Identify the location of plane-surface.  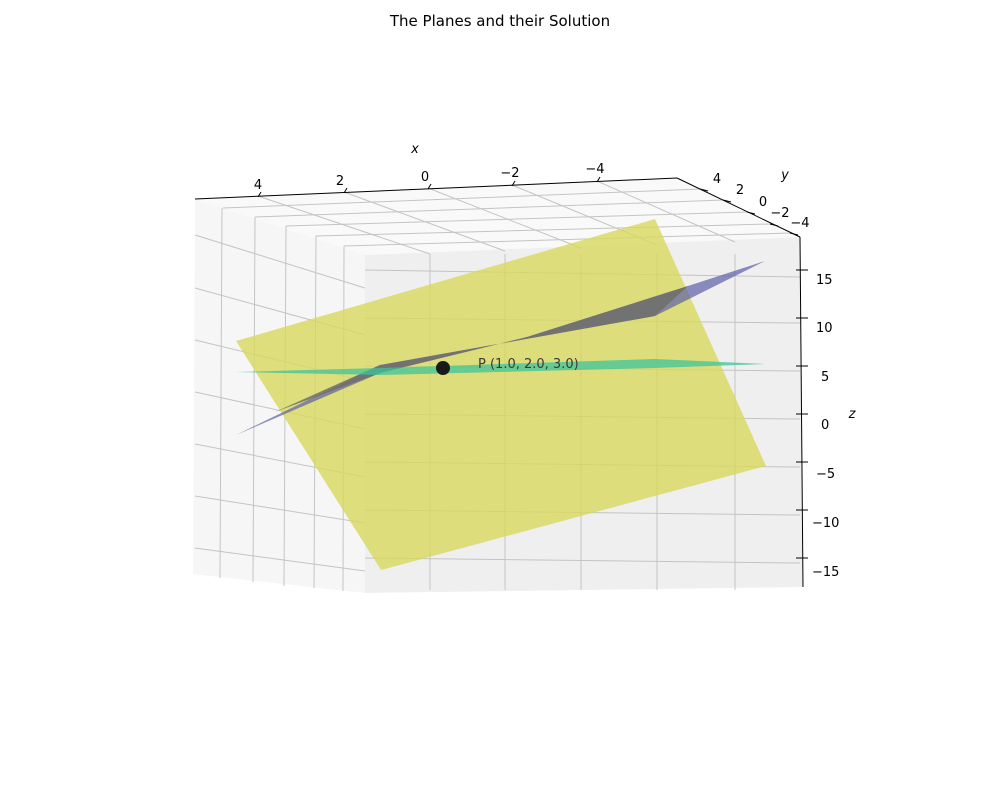
(500, 367).